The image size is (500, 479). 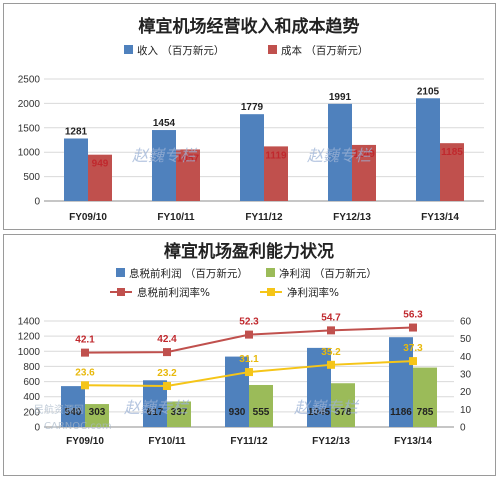 I want to click on legend-label-revenue: 收入 （百万新元）, so click(x=180, y=50).